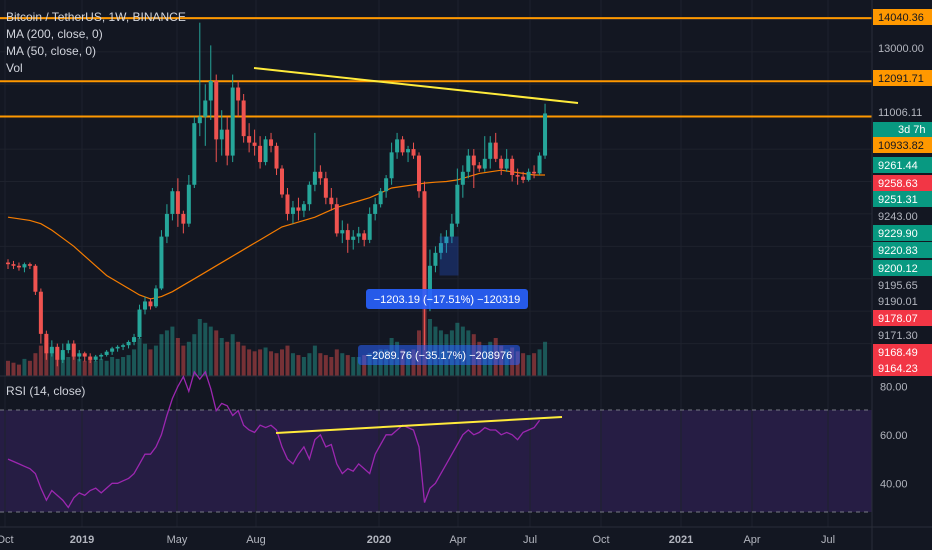 The height and width of the screenshot is (550, 932). Describe the element at coordinates (530, 540) in the screenshot. I see `time-tick-label: Jul` at that location.